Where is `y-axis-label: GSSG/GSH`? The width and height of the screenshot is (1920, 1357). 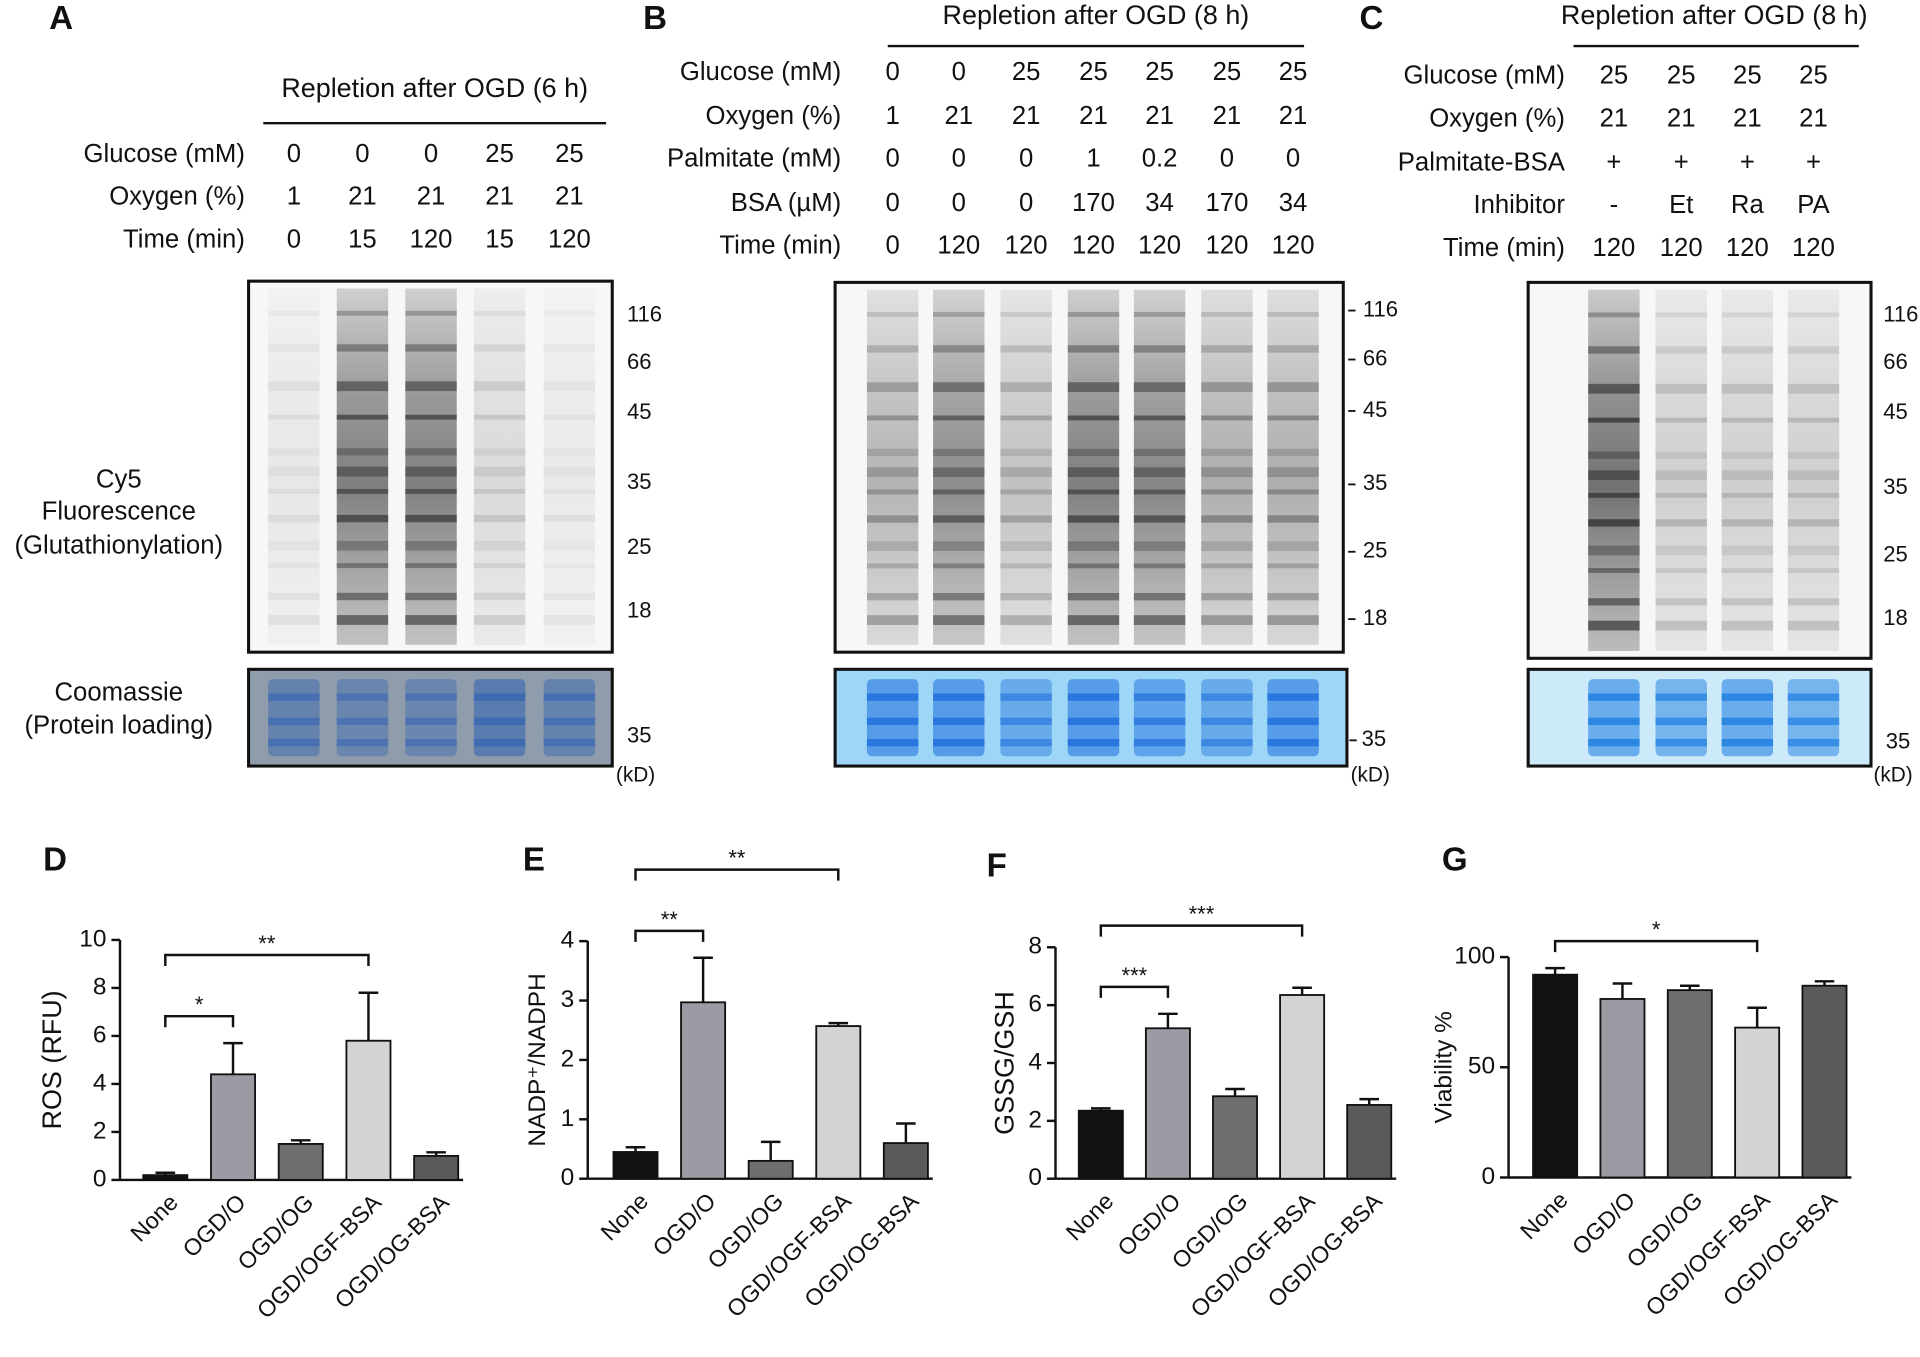 y-axis-label: GSSG/GSH is located at coordinates (1005, 1063).